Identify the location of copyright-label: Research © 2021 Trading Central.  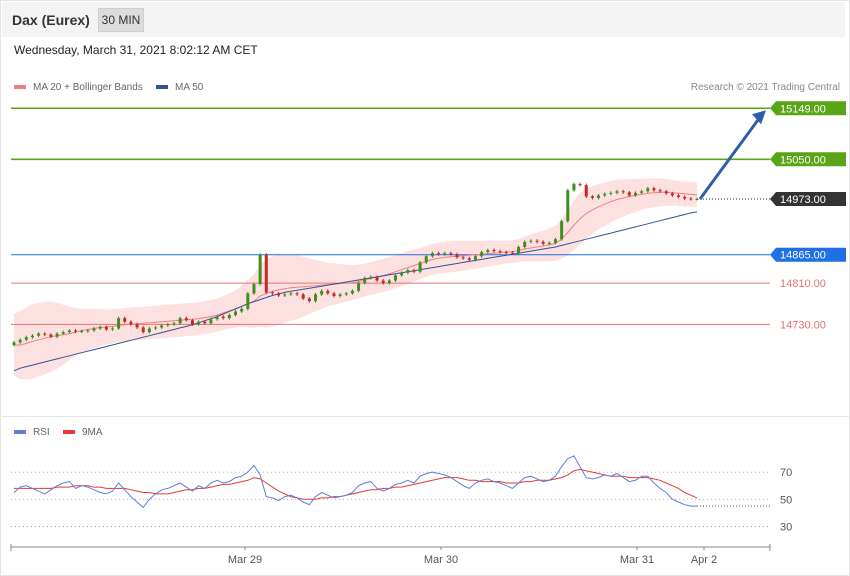
(765, 87).